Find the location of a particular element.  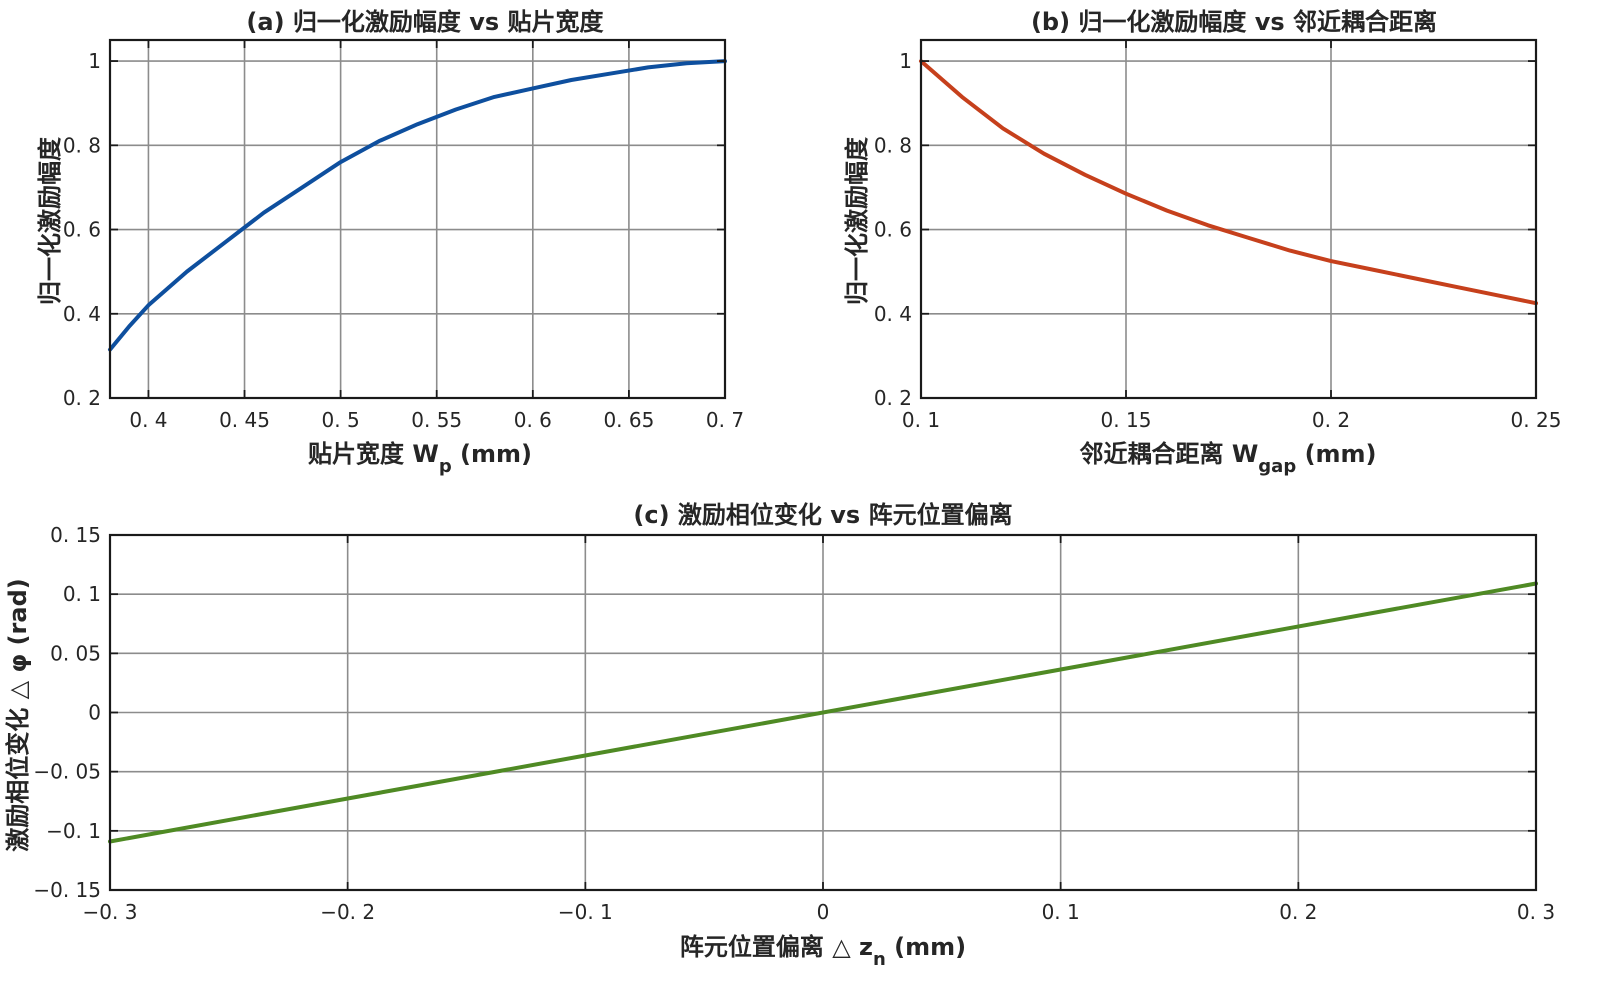

panel-b-x-tick-label: 0. 25 is located at coordinates (1536, 420).